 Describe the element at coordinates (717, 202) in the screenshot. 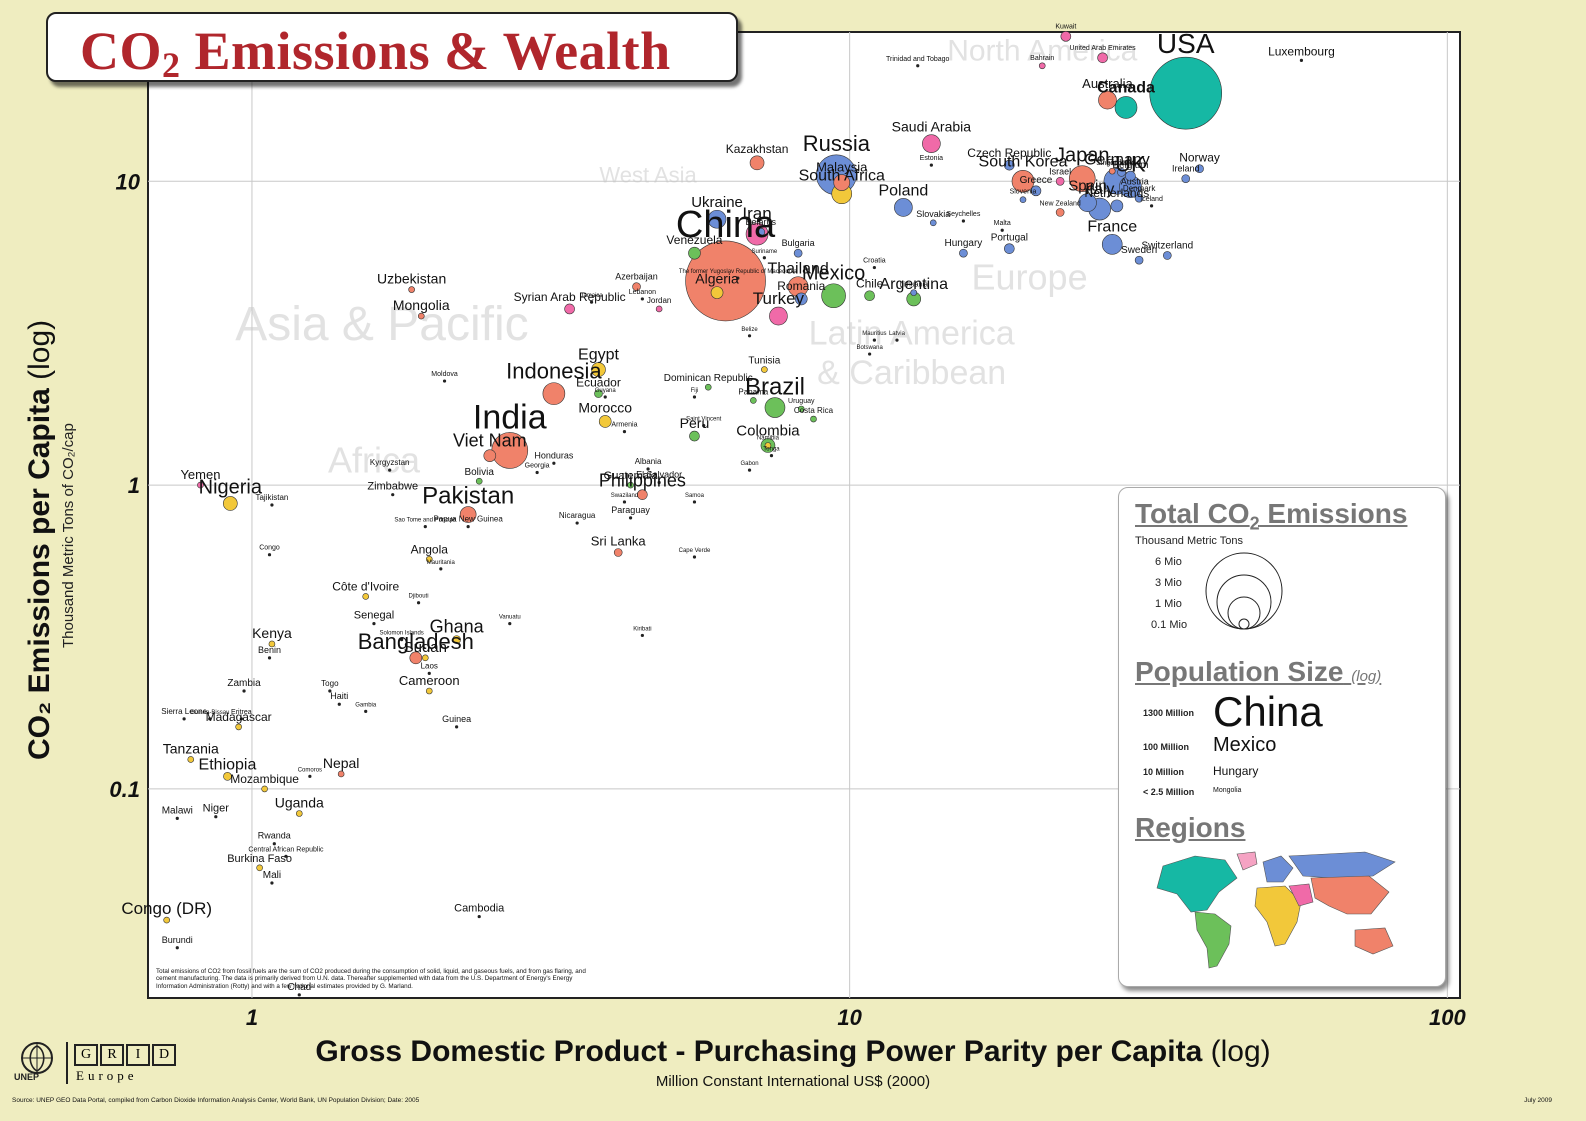

I see `point-label: Ukraine` at that location.